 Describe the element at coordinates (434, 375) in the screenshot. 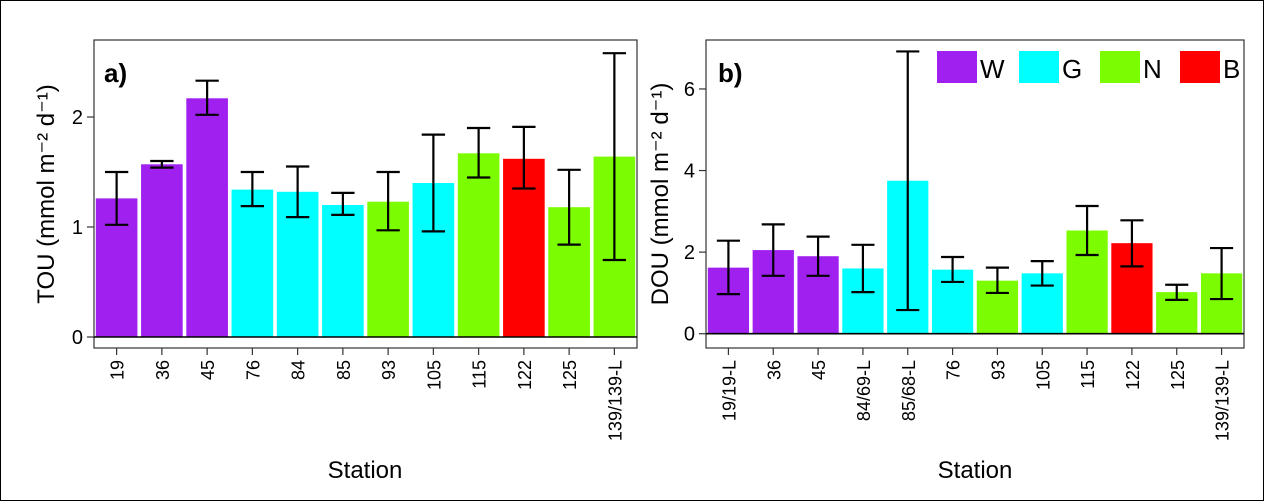

I see `panel-a-x-tick-label-7: 105` at that location.